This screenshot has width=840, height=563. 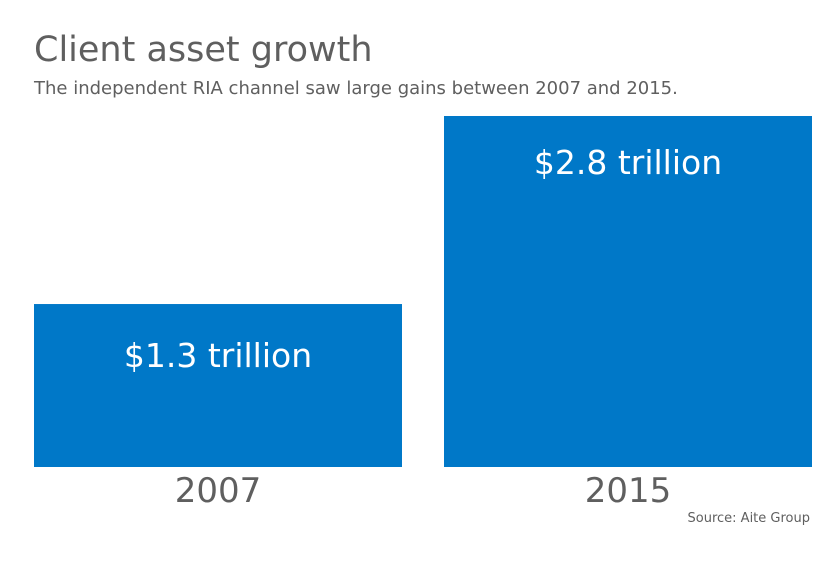 I want to click on source-note: Source: Aite Group, so click(x=748, y=518).